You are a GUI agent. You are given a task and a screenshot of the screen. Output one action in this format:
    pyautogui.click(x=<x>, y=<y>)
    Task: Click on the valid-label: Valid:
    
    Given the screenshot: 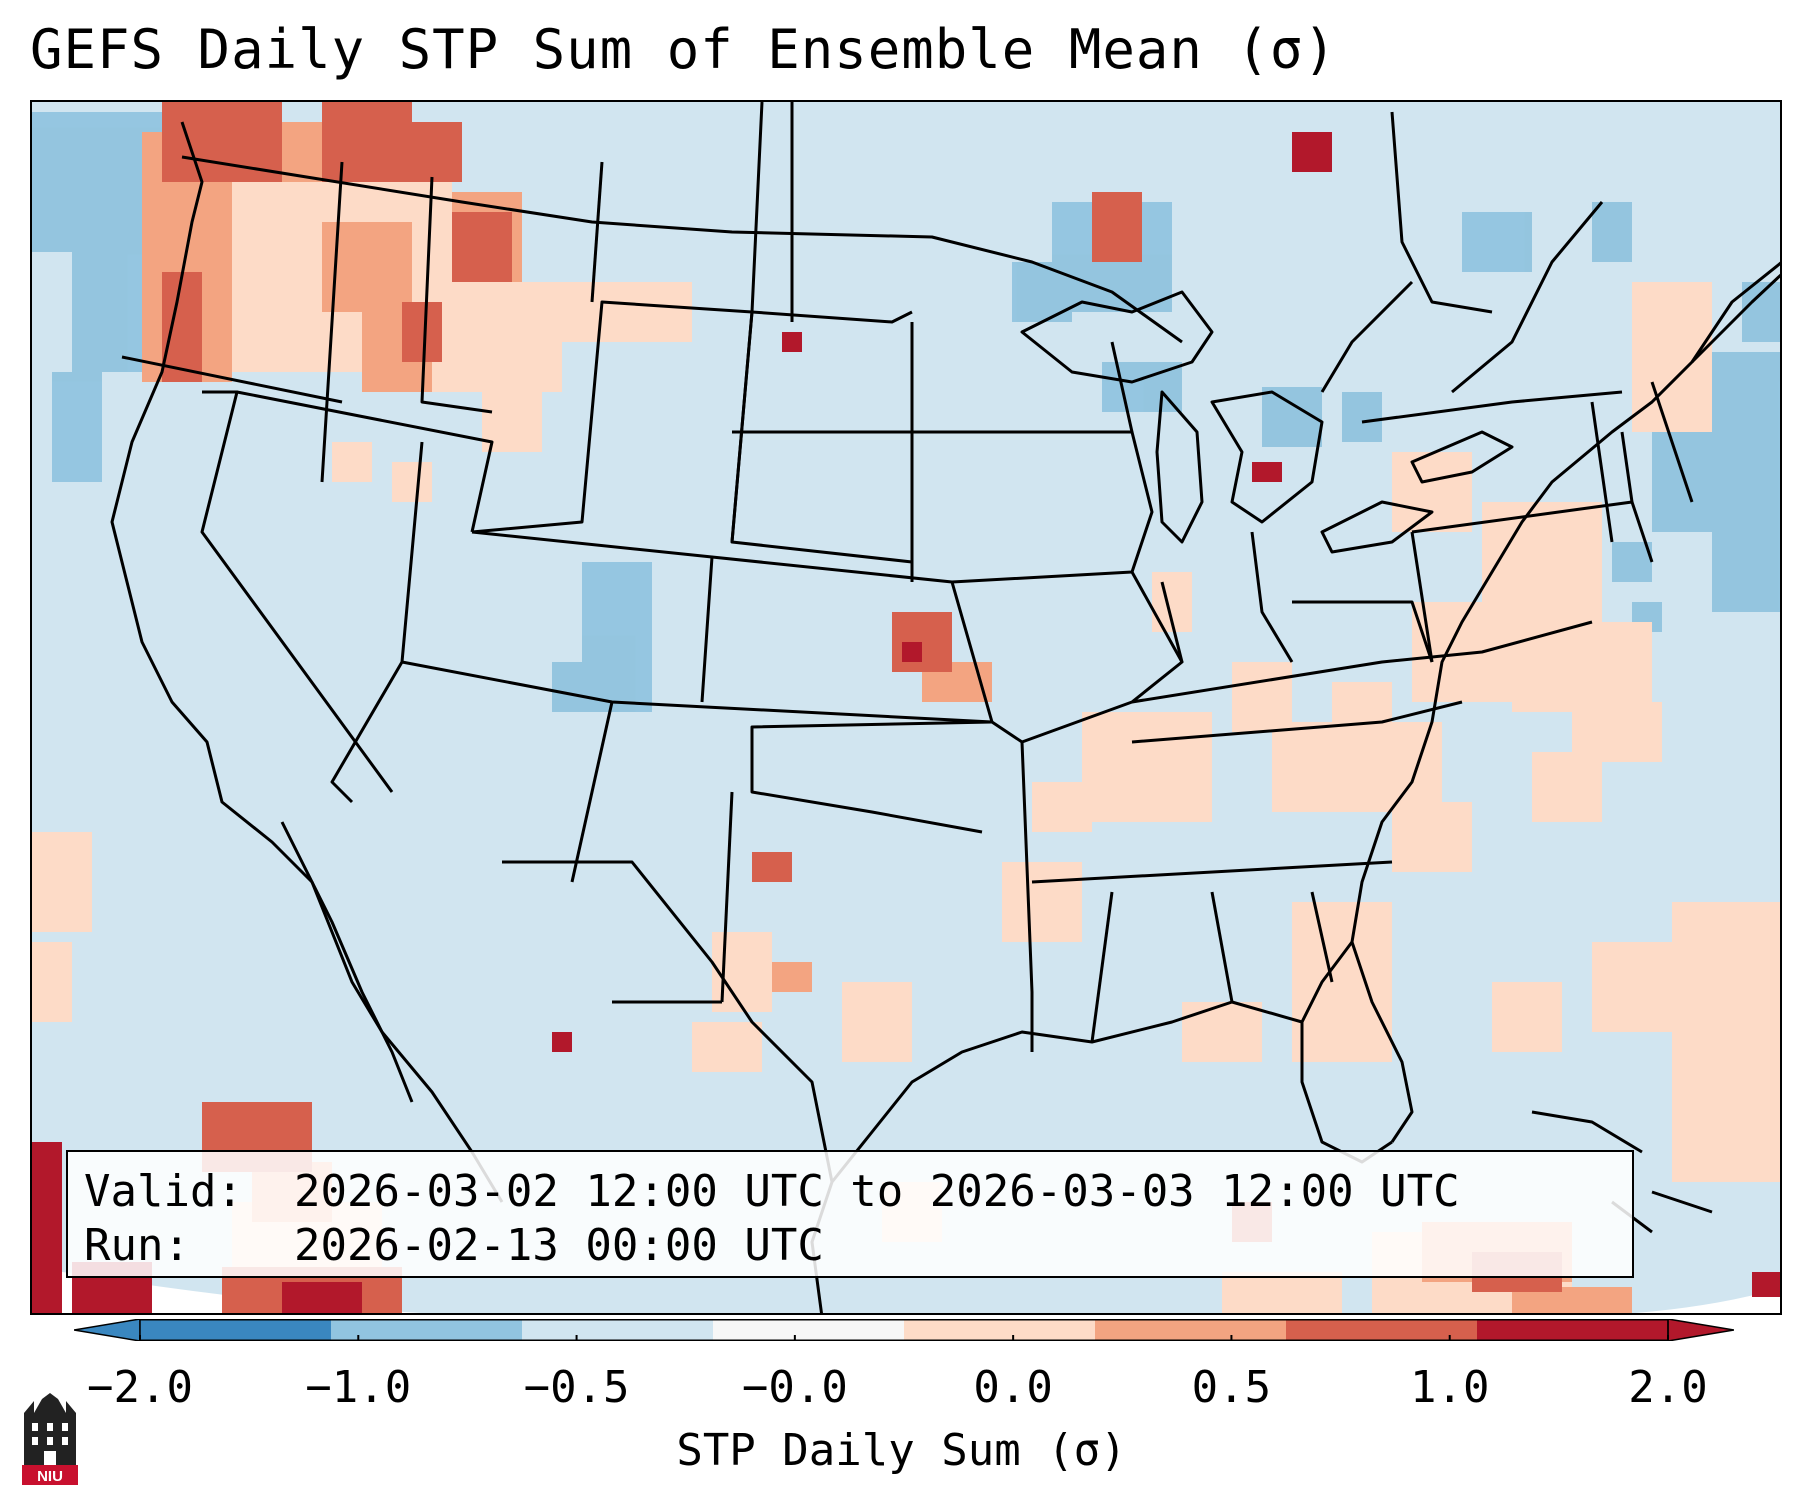 What is the action you would take?
    pyautogui.click(x=163, y=1191)
    